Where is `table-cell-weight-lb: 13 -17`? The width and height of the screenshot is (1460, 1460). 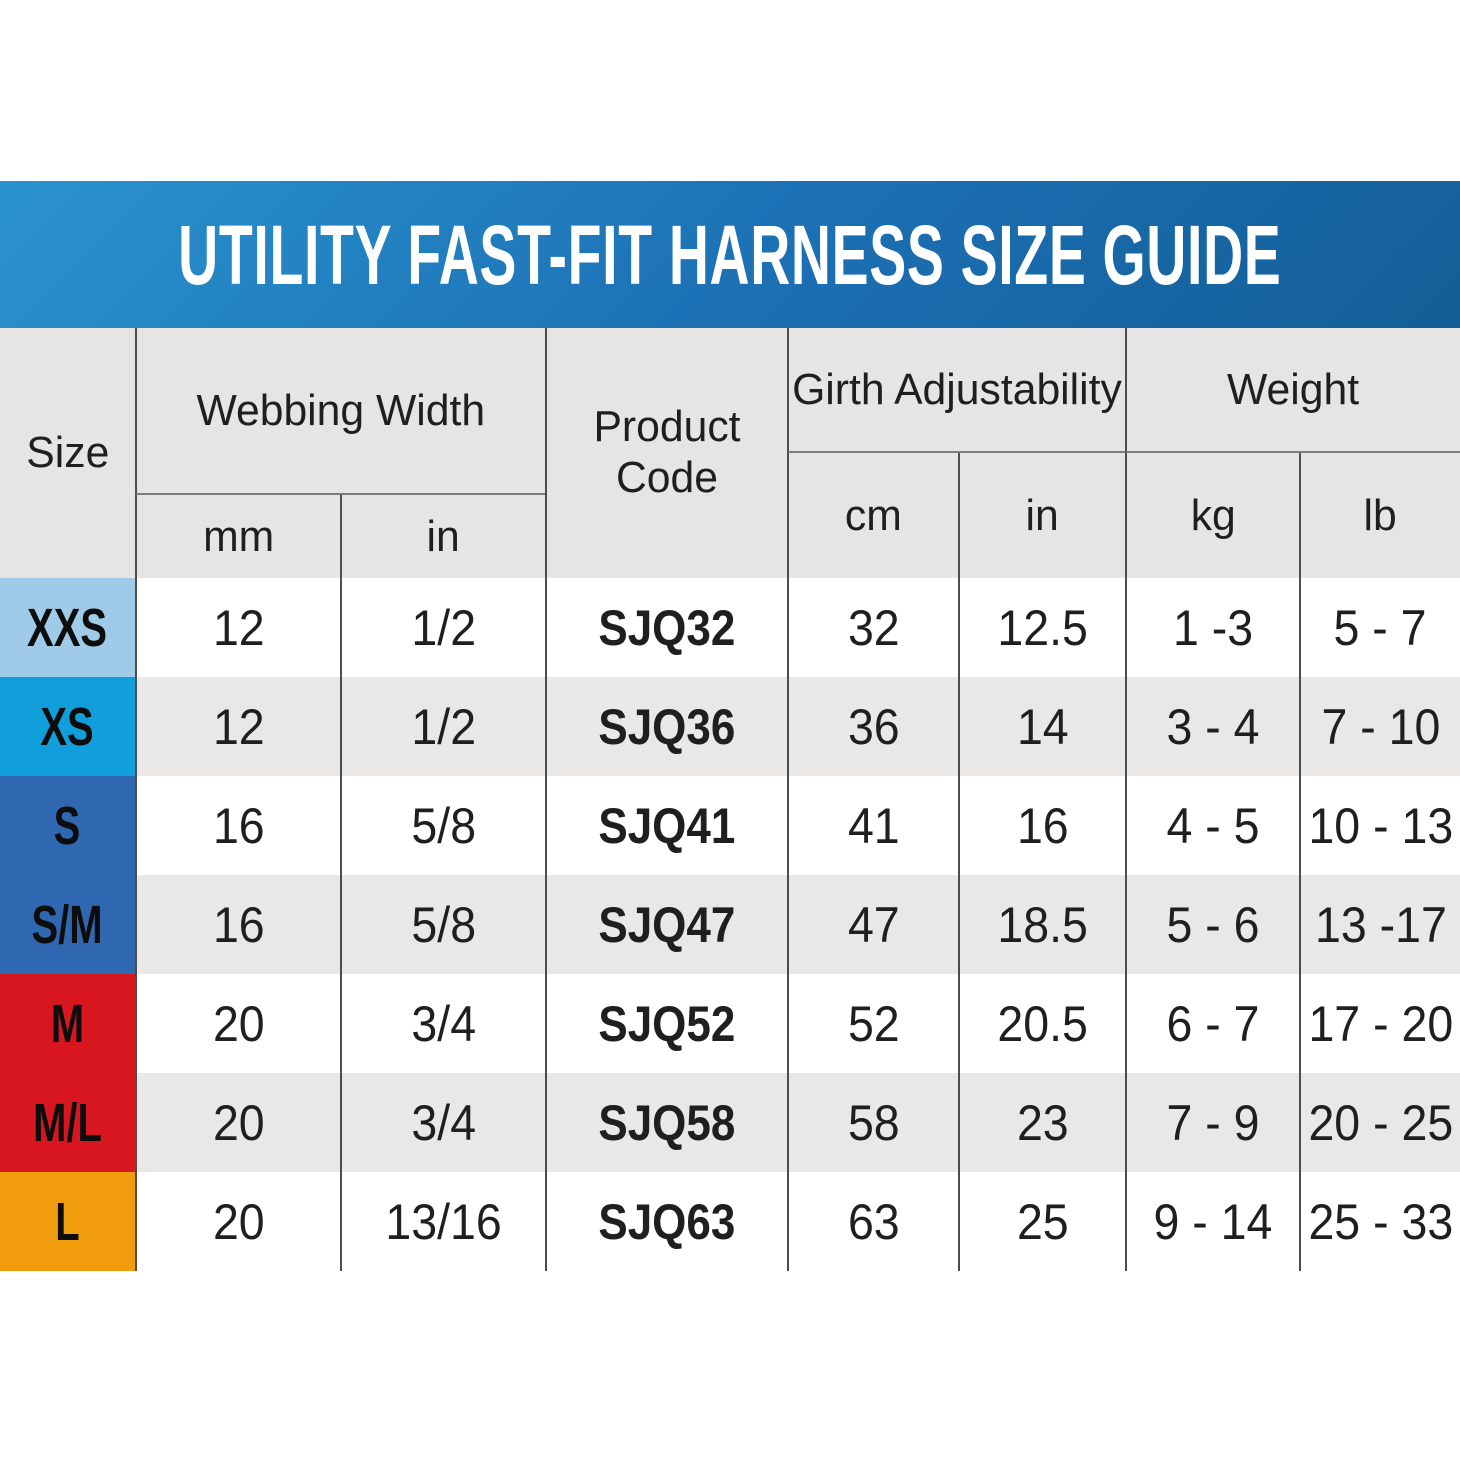
table-cell-weight-lb: 13 -17 is located at coordinates (1379, 924).